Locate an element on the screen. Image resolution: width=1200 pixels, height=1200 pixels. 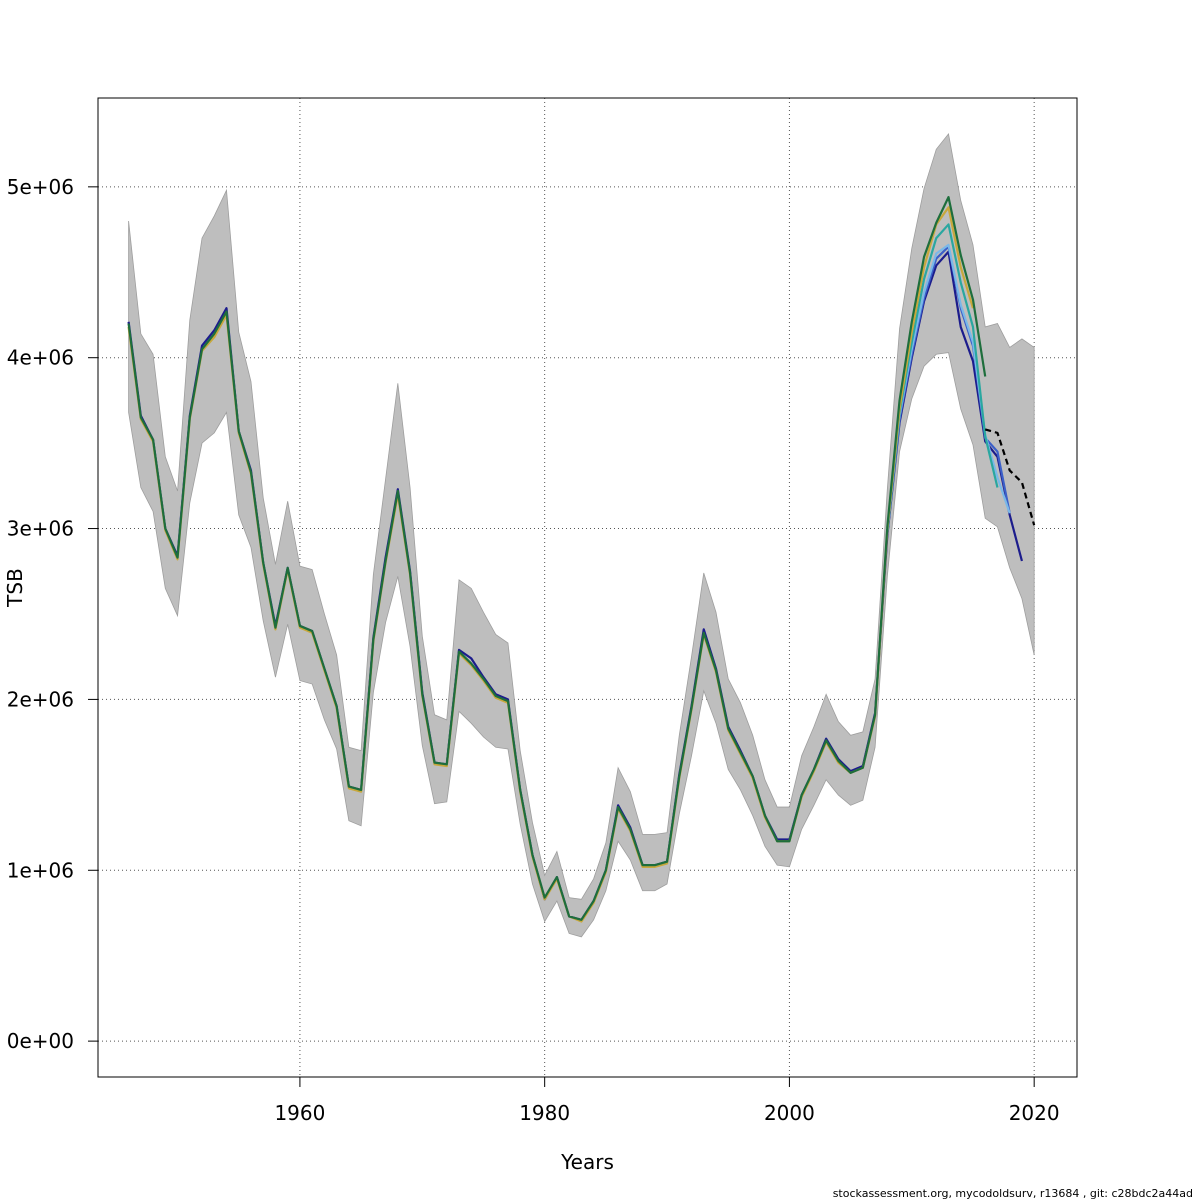
y-tick-label: 4e+06 is located at coordinates (40, 358).